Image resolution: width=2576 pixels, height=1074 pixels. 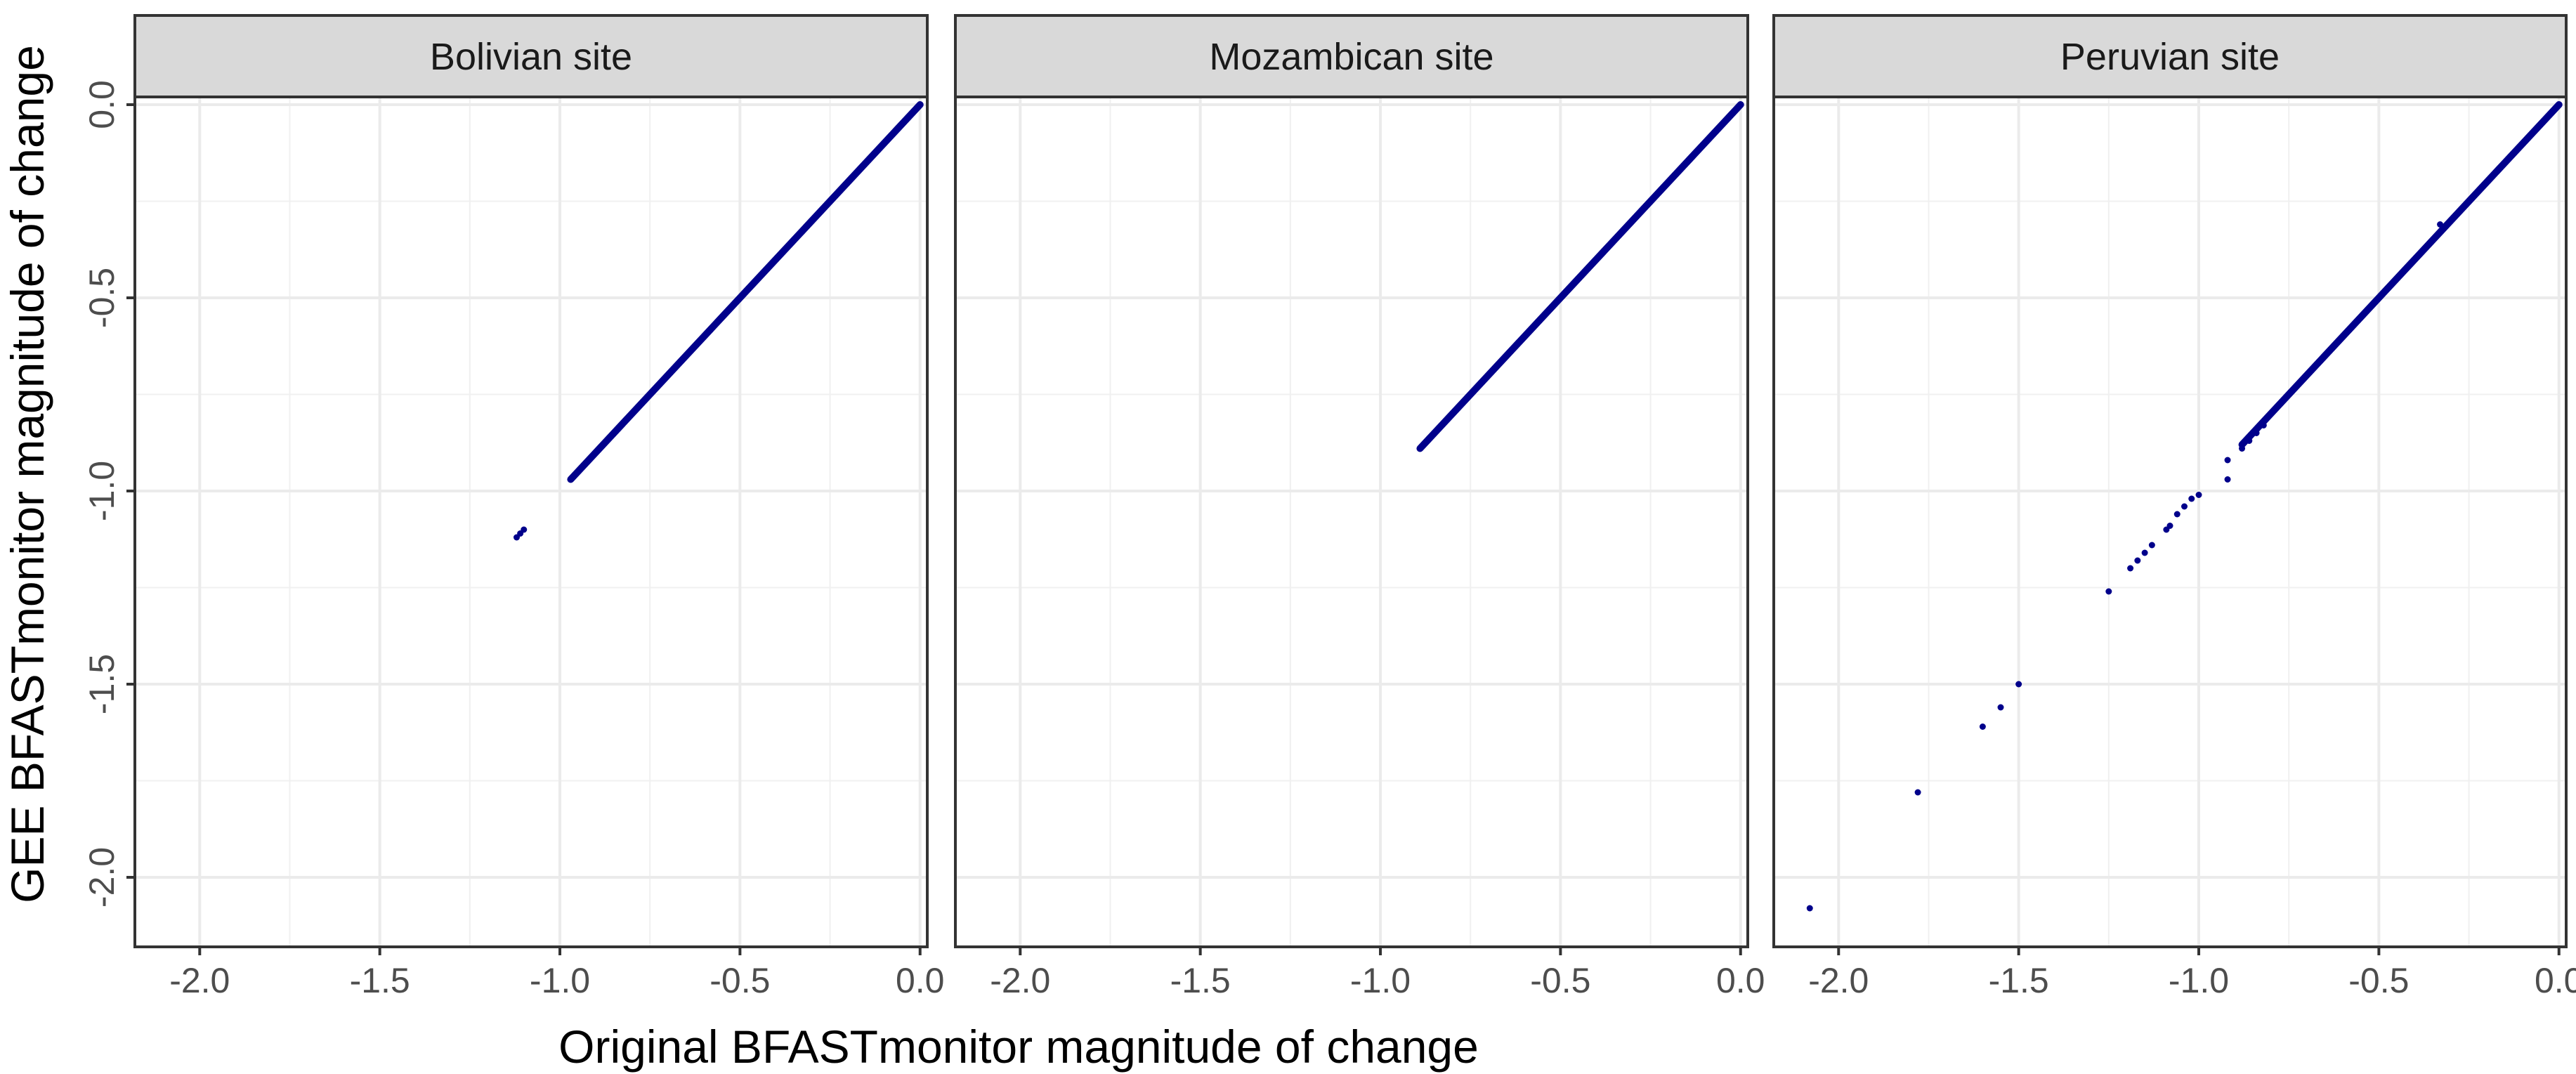 I want to click on y-tick-label: -2.0, so click(x=102, y=877).